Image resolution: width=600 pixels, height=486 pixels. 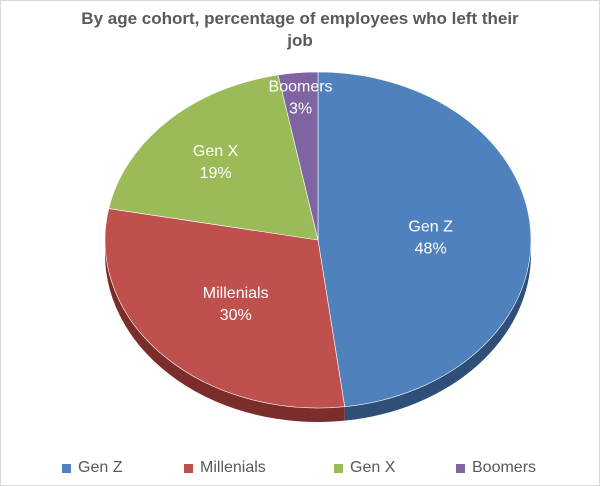 What do you see at coordinates (298, 156) in the screenshot?
I see `pie-slice-boomers` at bounding box center [298, 156].